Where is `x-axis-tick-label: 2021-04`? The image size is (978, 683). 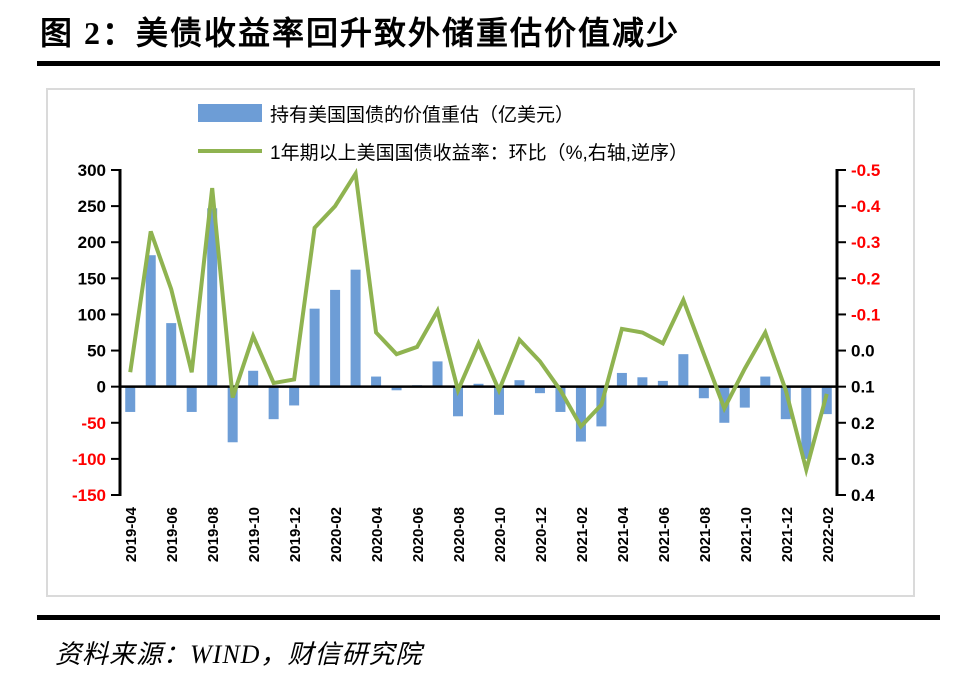 x-axis-tick-label: 2021-04 is located at coordinates (623, 534).